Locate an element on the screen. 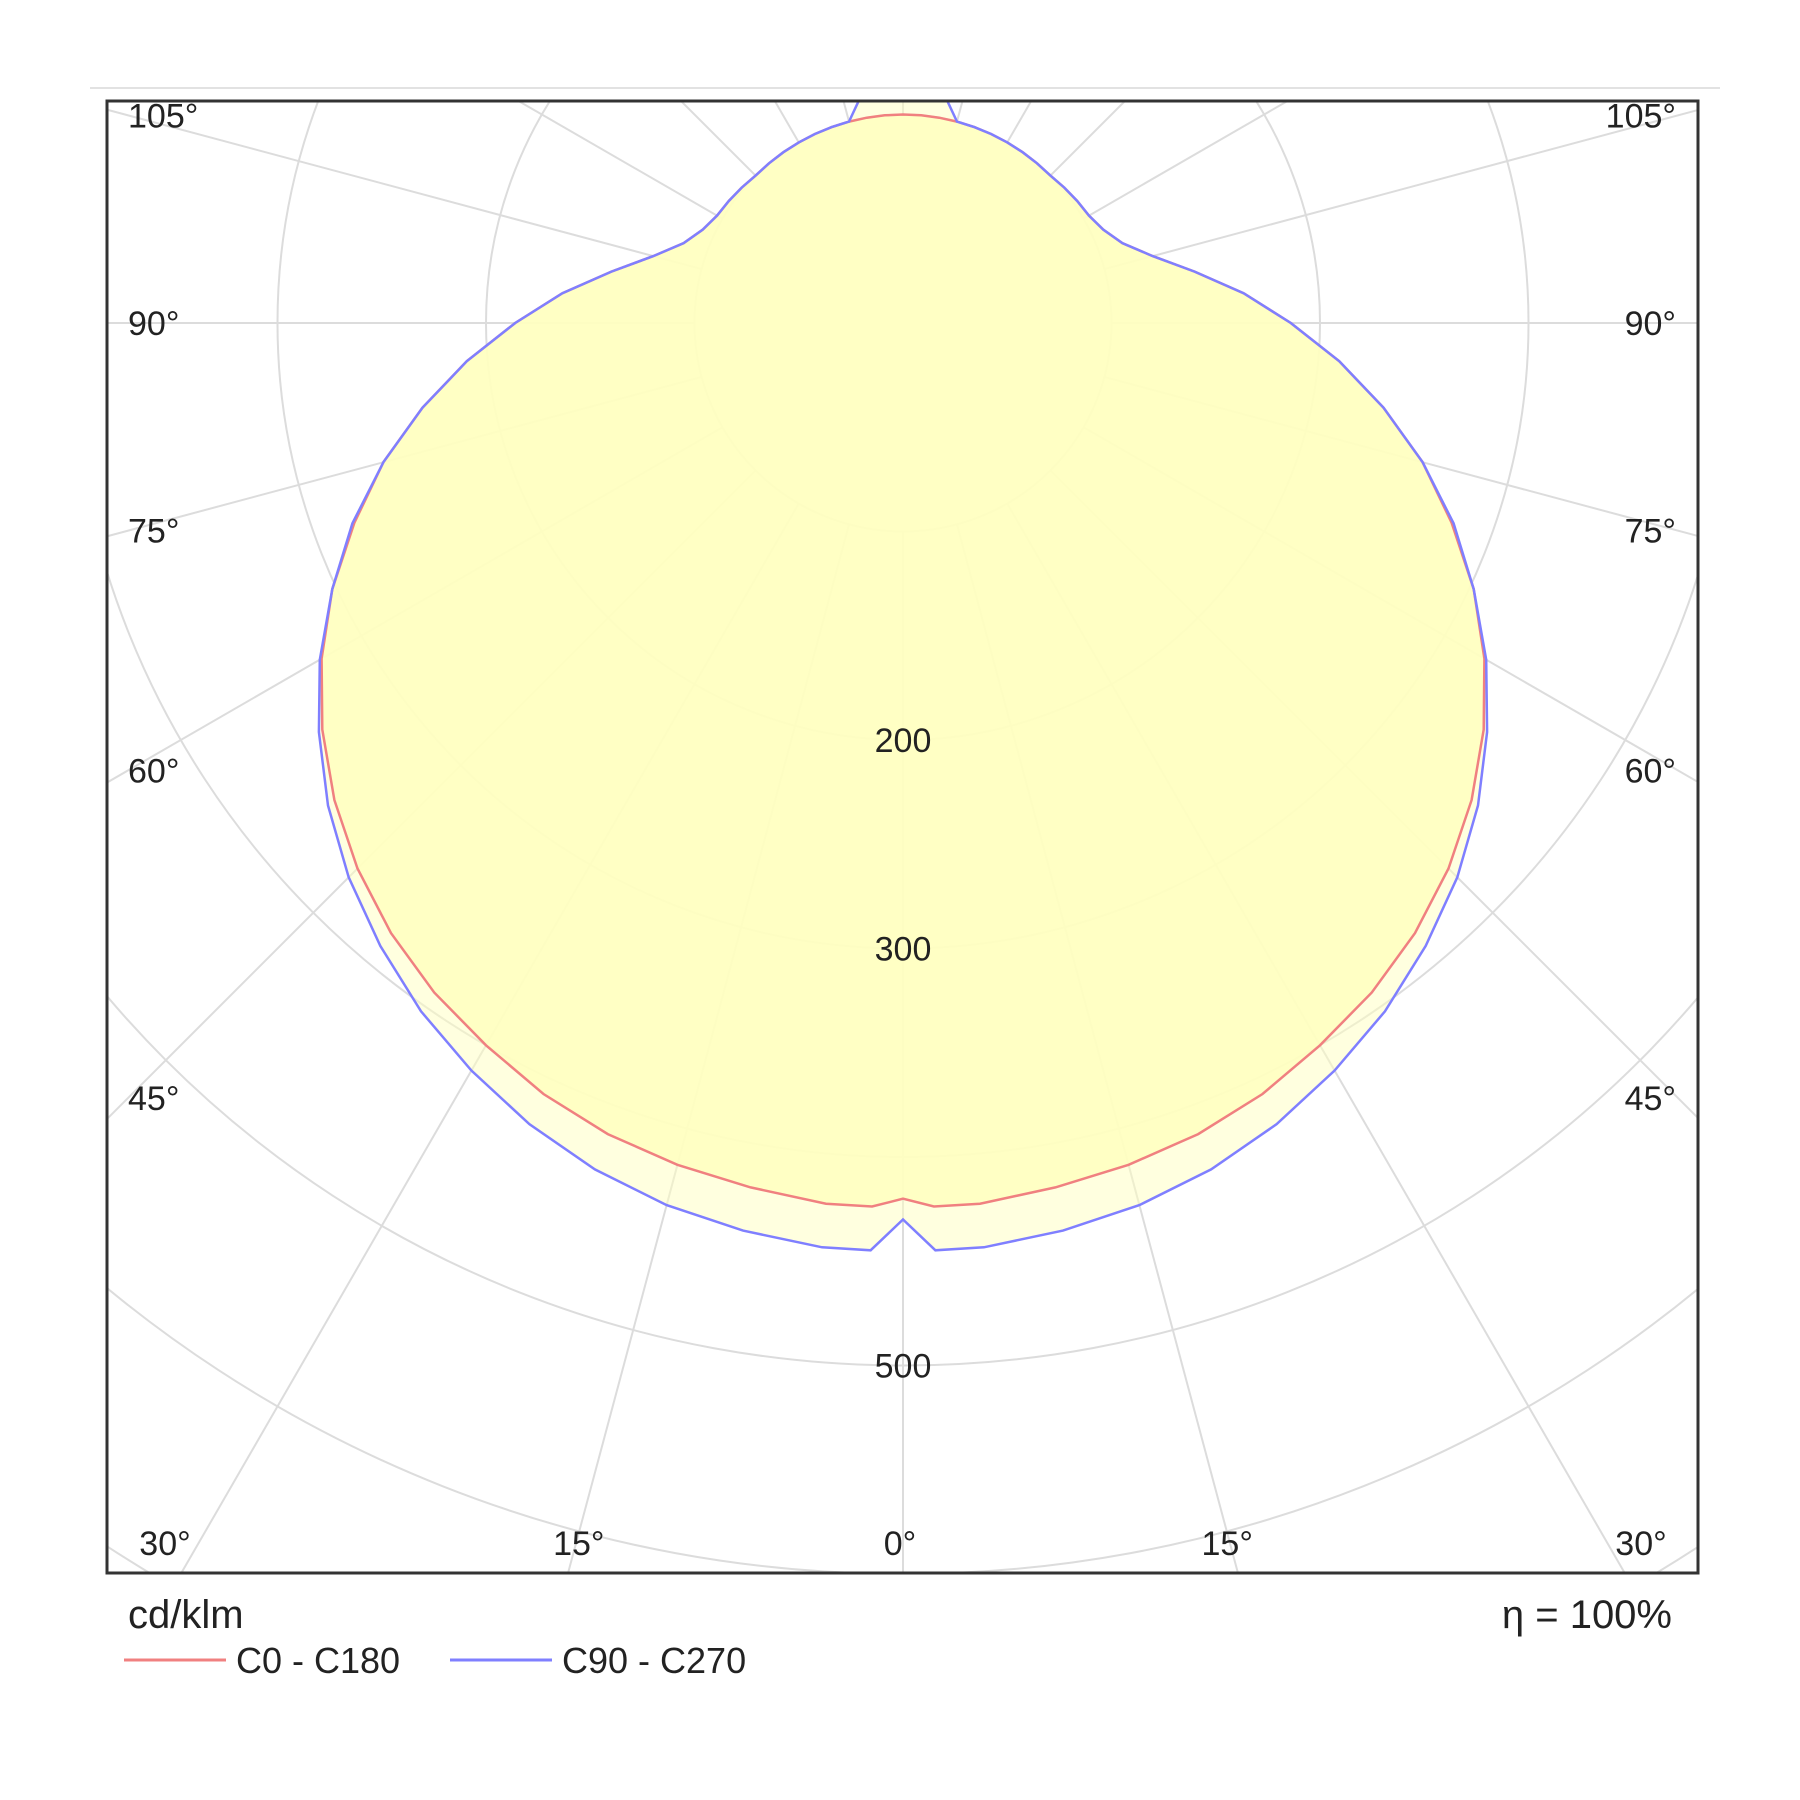 The height and width of the screenshot is (1800, 1800). angle-label-right-75: 75° is located at coordinates (1650, 532).